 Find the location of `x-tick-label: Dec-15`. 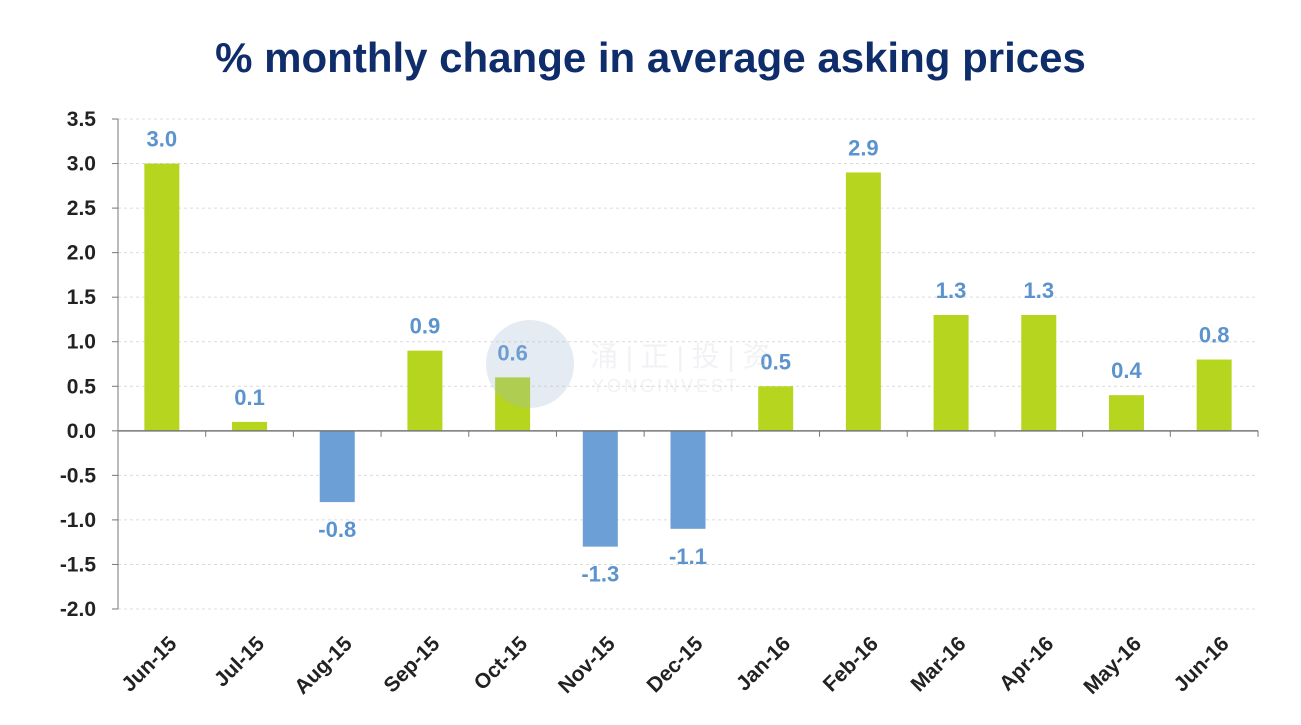

x-tick-label: Dec-15 is located at coordinates (675, 664).